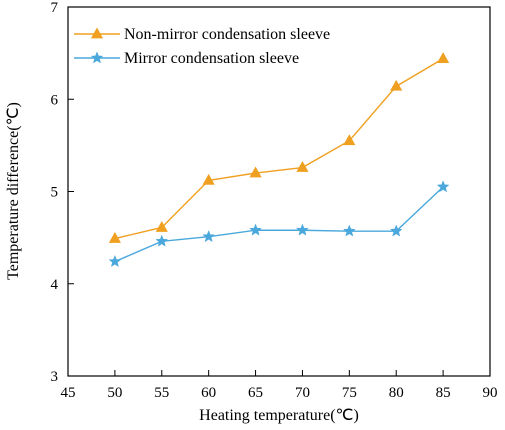 The image size is (505, 430). I want to click on series-2-line, so click(279, 224).